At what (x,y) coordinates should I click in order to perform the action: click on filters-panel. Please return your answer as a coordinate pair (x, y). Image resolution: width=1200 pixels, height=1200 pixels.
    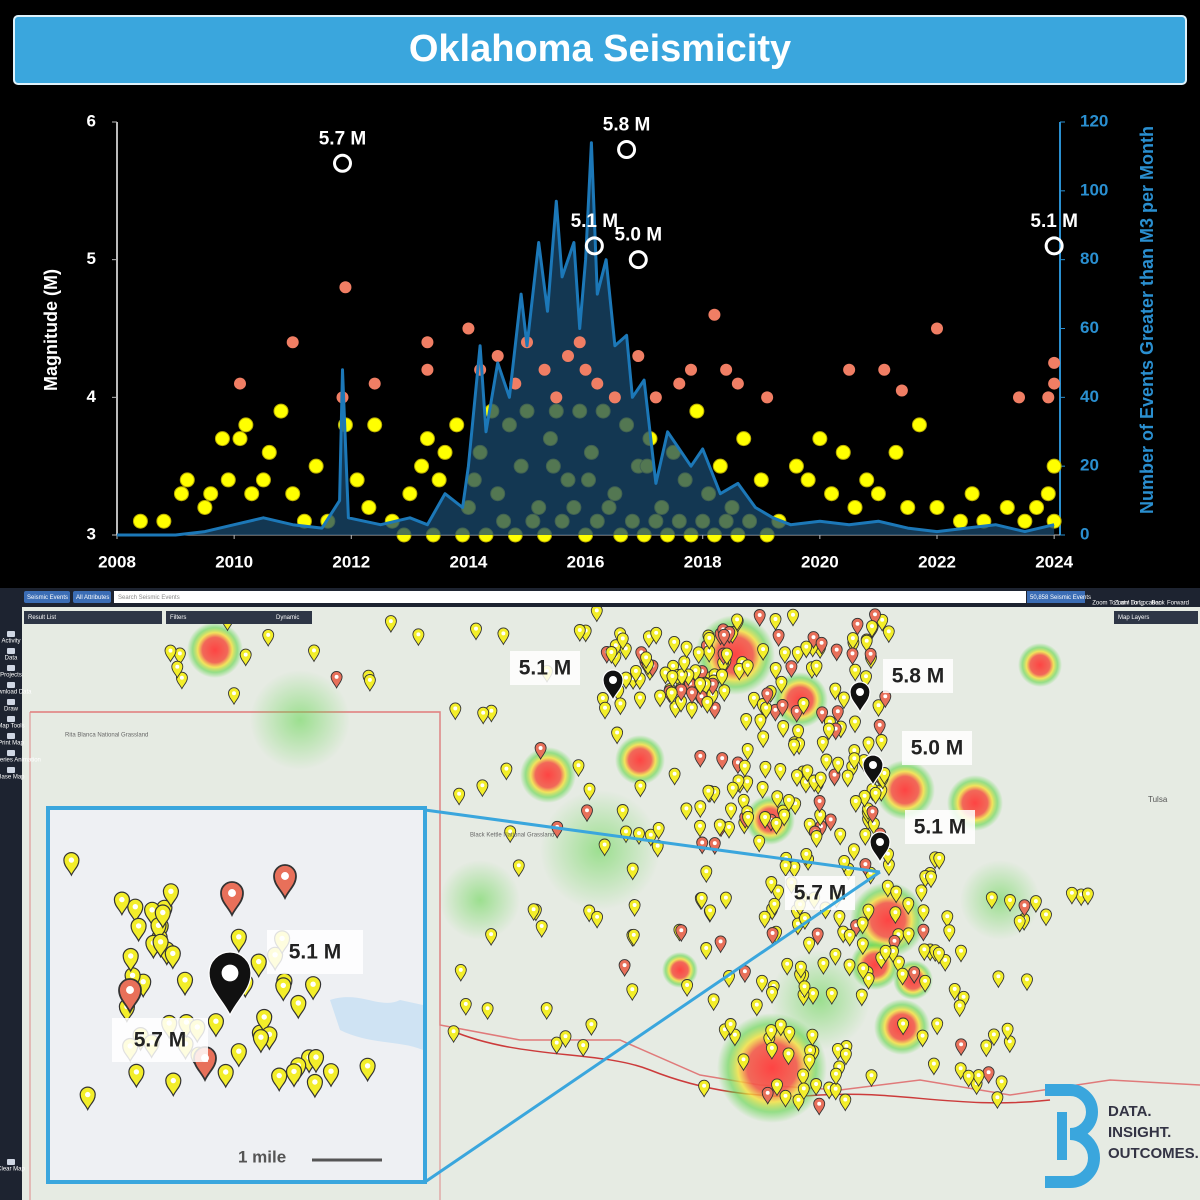
    Looking at the image, I should click on (239, 617).